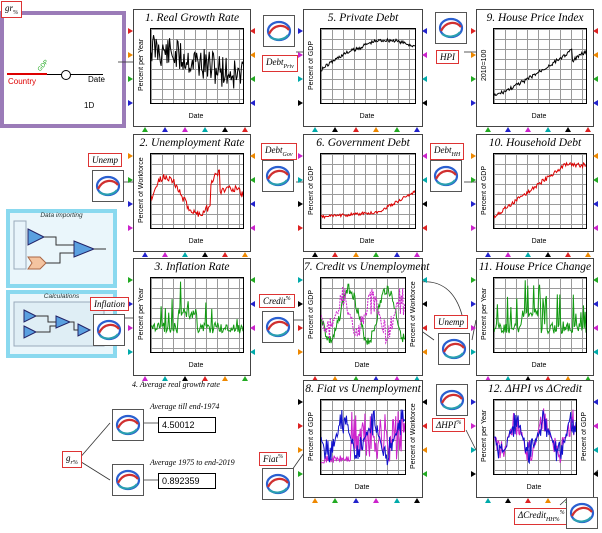  What do you see at coordinates (109, 304) in the screenshot?
I see `inflation-var: Inflation` at bounding box center [109, 304].